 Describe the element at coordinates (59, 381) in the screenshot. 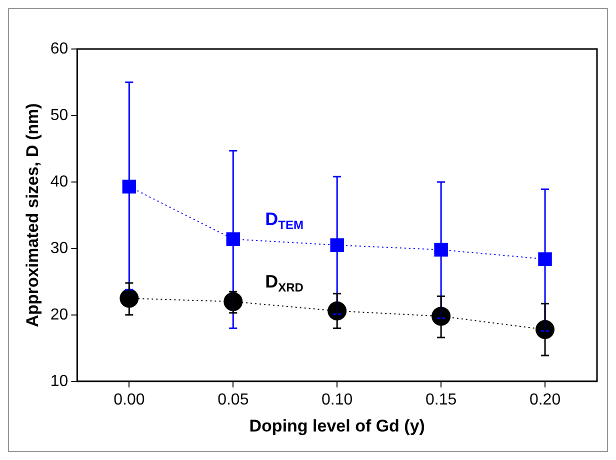

I see `y-tick-label: 10` at that location.